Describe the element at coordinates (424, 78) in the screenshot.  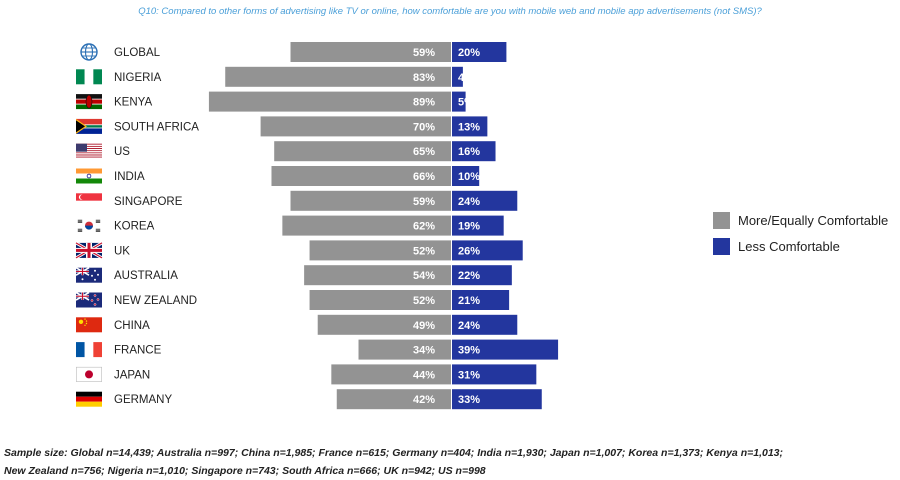
I see `value-label-comfortable-nigeria: 83%` at that location.